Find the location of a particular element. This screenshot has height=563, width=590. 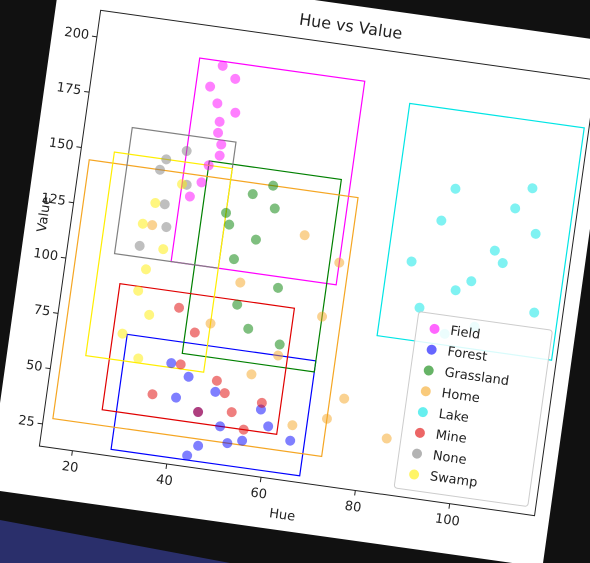

x-tick-label: 60 is located at coordinates (258, 493).